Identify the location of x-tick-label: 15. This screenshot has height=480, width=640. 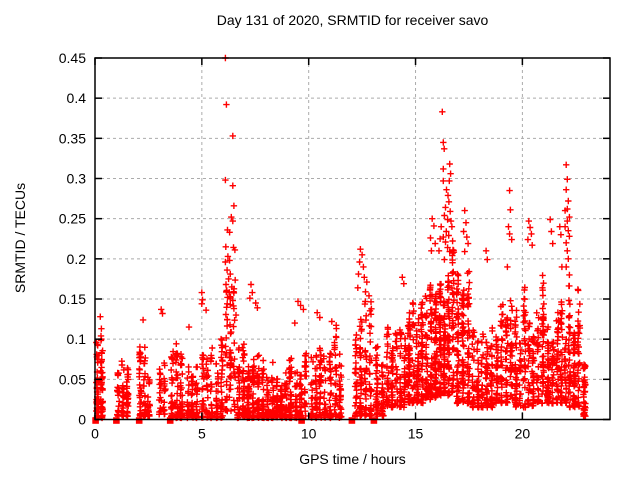
(416, 434).